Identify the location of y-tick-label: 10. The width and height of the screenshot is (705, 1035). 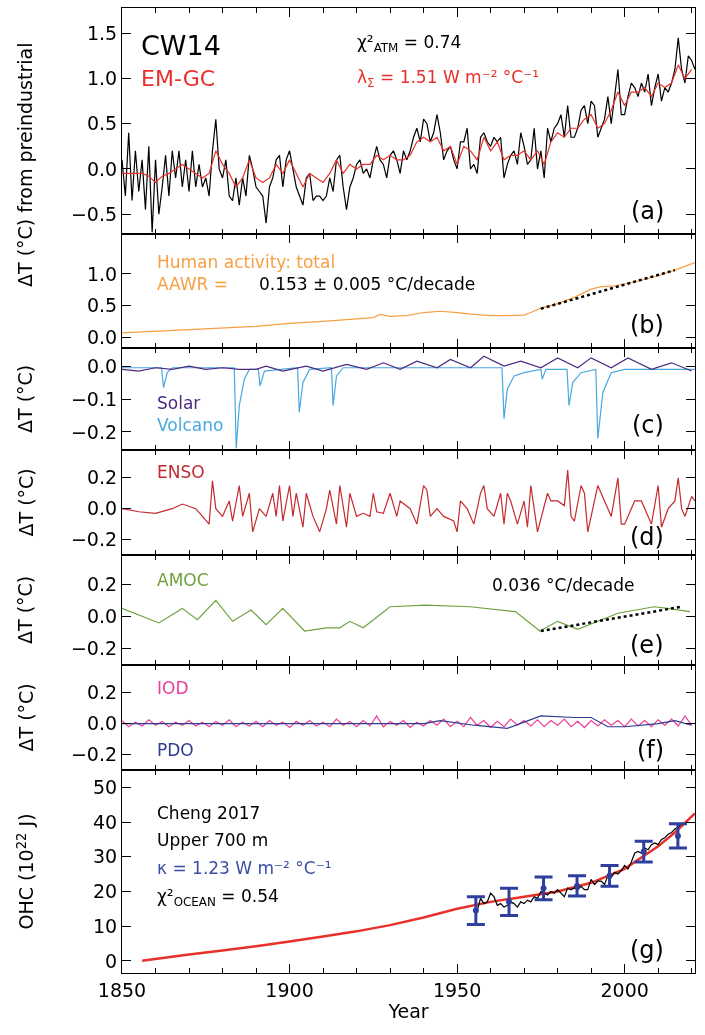
(105, 925).